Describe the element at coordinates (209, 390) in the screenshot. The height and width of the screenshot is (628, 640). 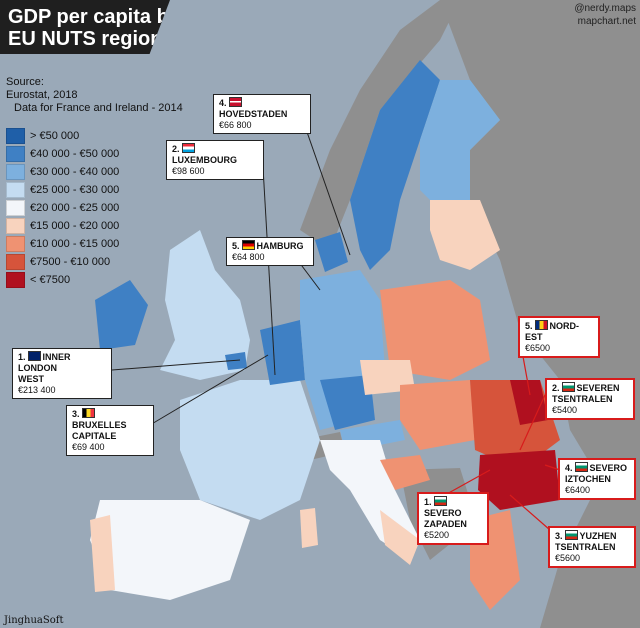
I see `leader-bruxelles` at that location.